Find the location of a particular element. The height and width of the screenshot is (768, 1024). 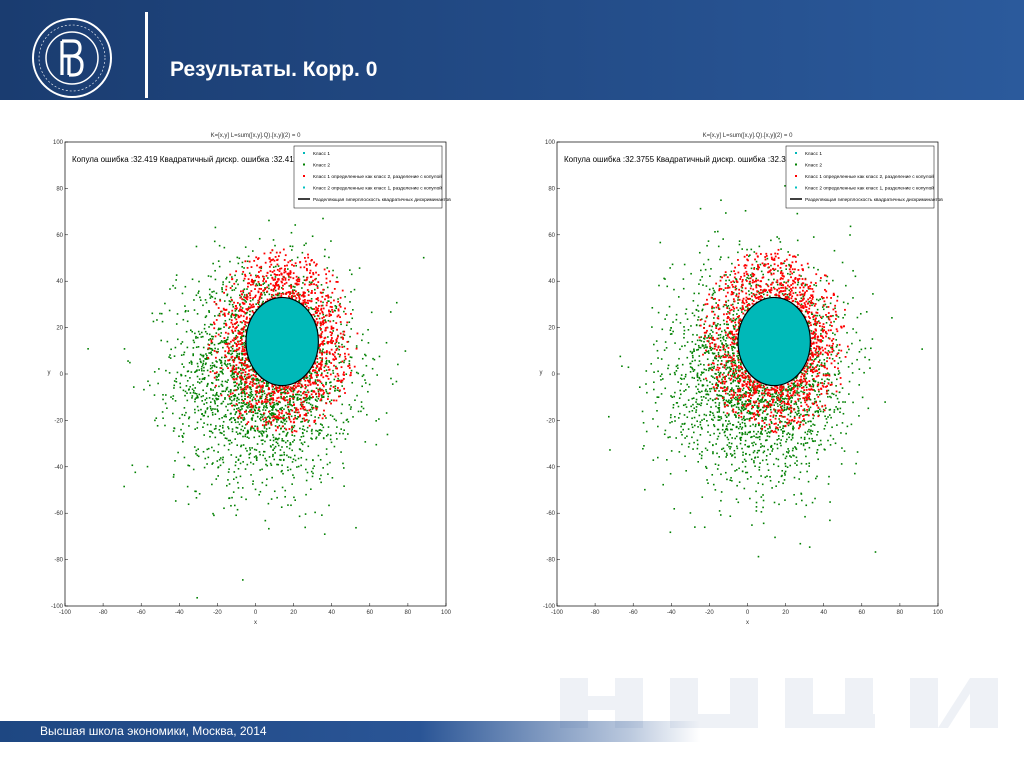

x-tick-label: -40 is located at coordinates (671, 613).